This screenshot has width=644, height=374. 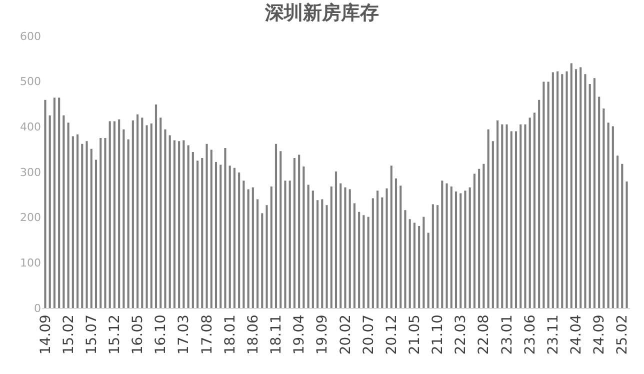 What do you see at coordinates (321, 13) in the screenshot?
I see `chart-title: 深圳新房库存` at bounding box center [321, 13].